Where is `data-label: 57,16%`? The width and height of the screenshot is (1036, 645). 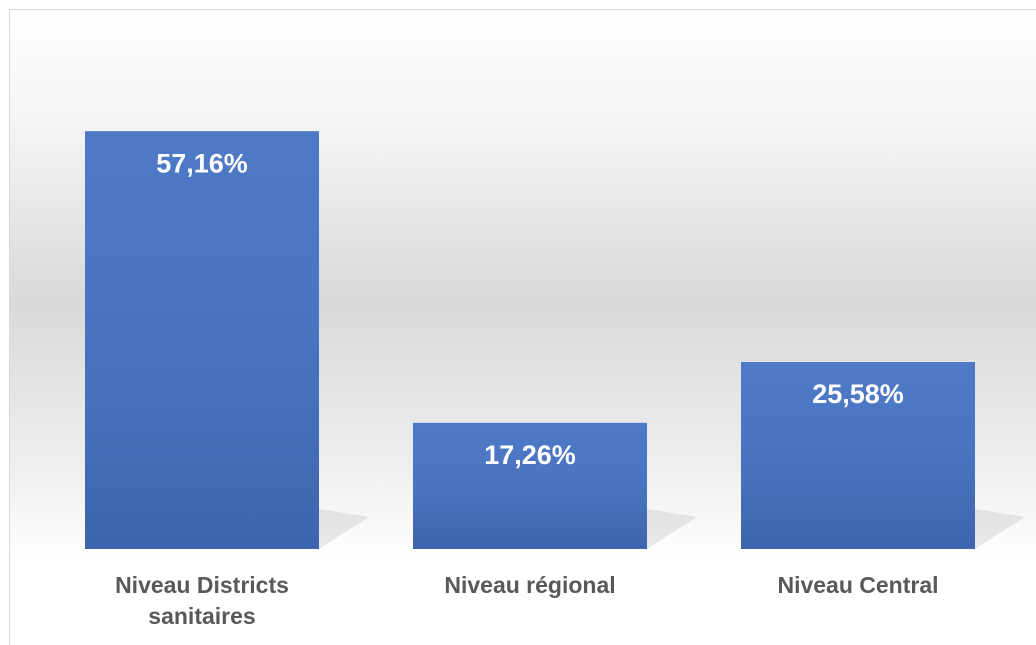
data-label: 57,16% is located at coordinates (202, 163).